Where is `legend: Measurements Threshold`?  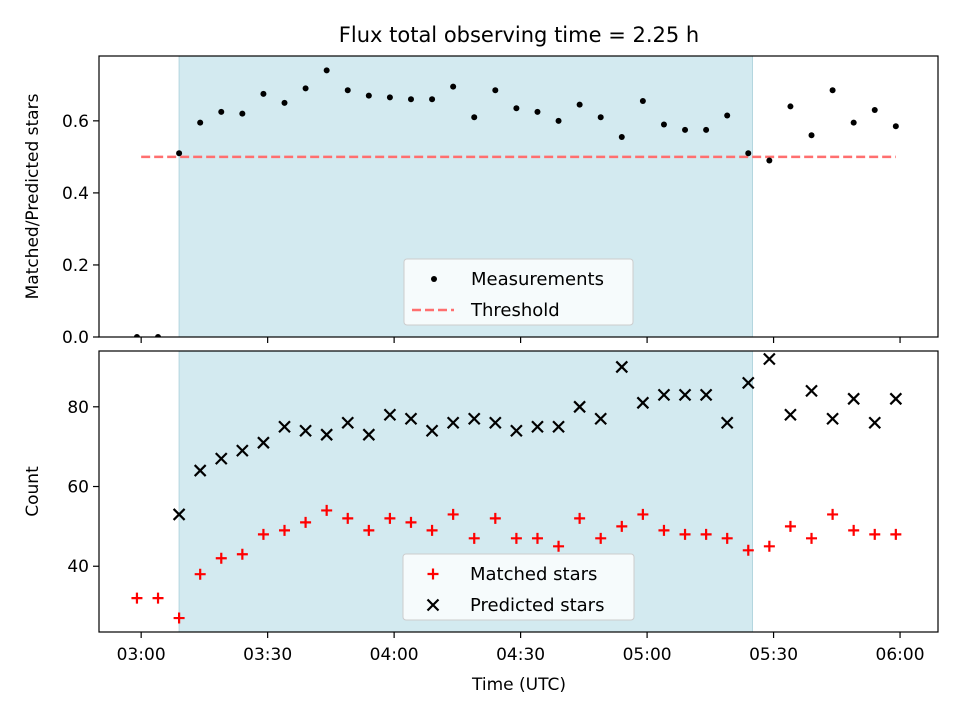 legend: Measurements Threshold is located at coordinates (518, 292).